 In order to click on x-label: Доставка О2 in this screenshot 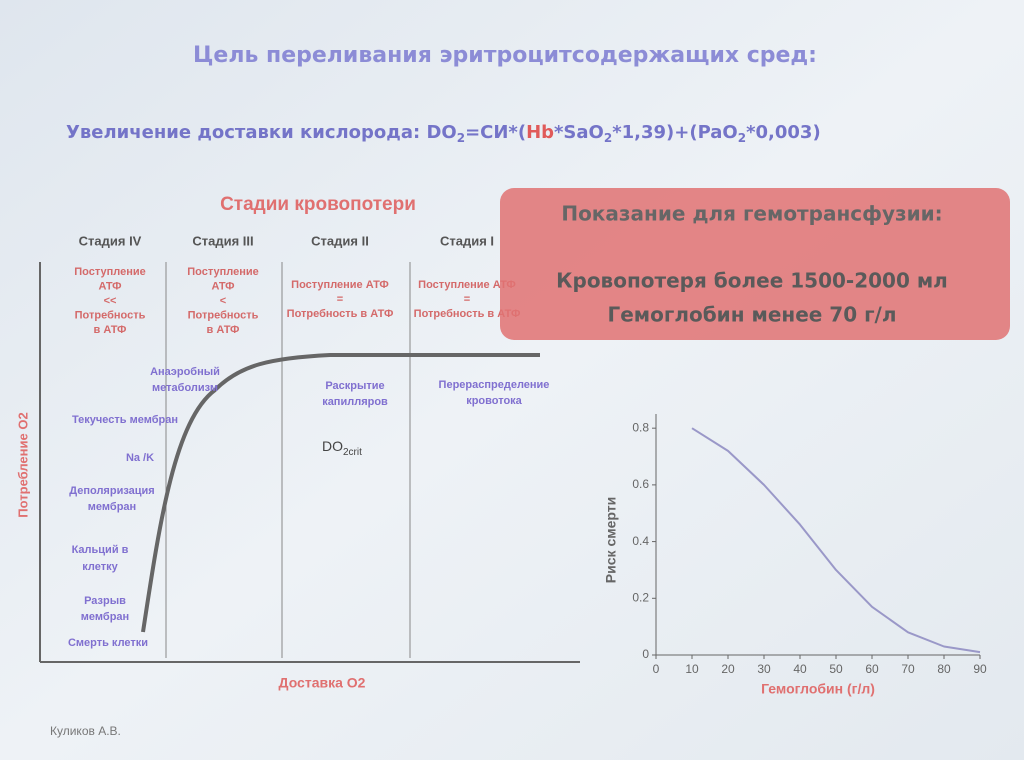, I will do `click(322, 683)`.